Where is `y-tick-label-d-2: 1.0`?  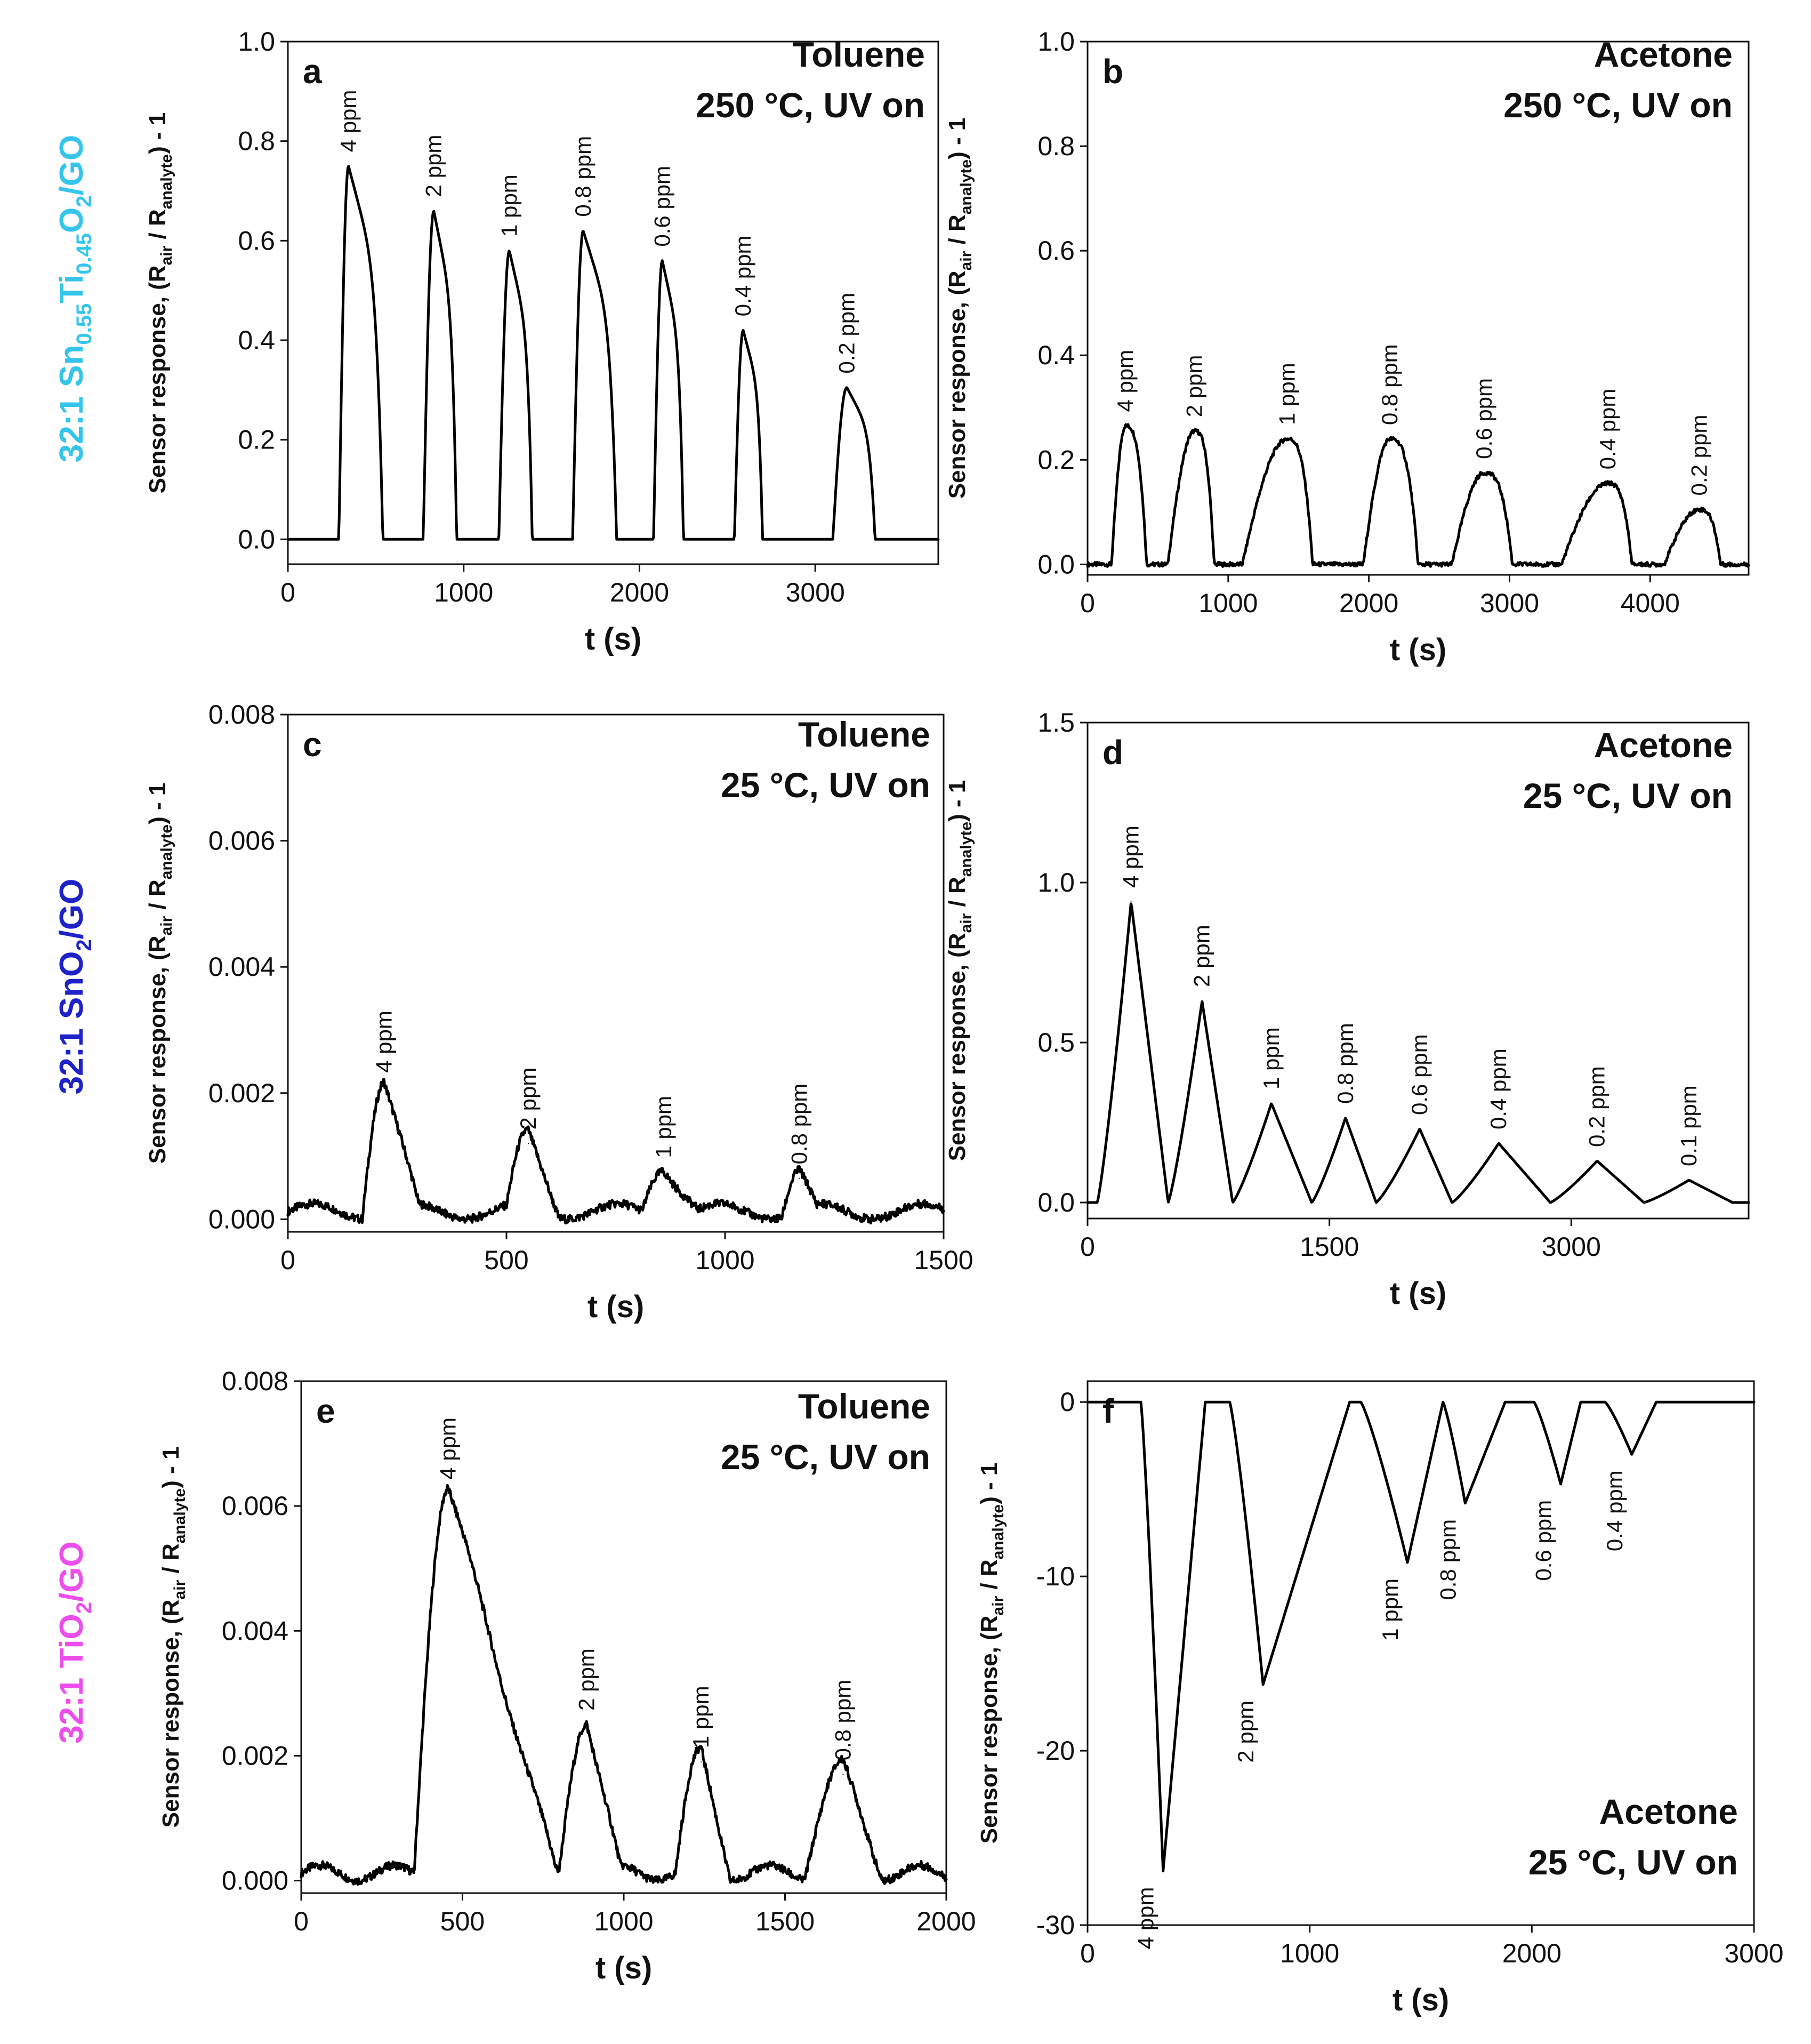
y-tick-label-d-2: 1.0 is located at coordinates (1056, 882).